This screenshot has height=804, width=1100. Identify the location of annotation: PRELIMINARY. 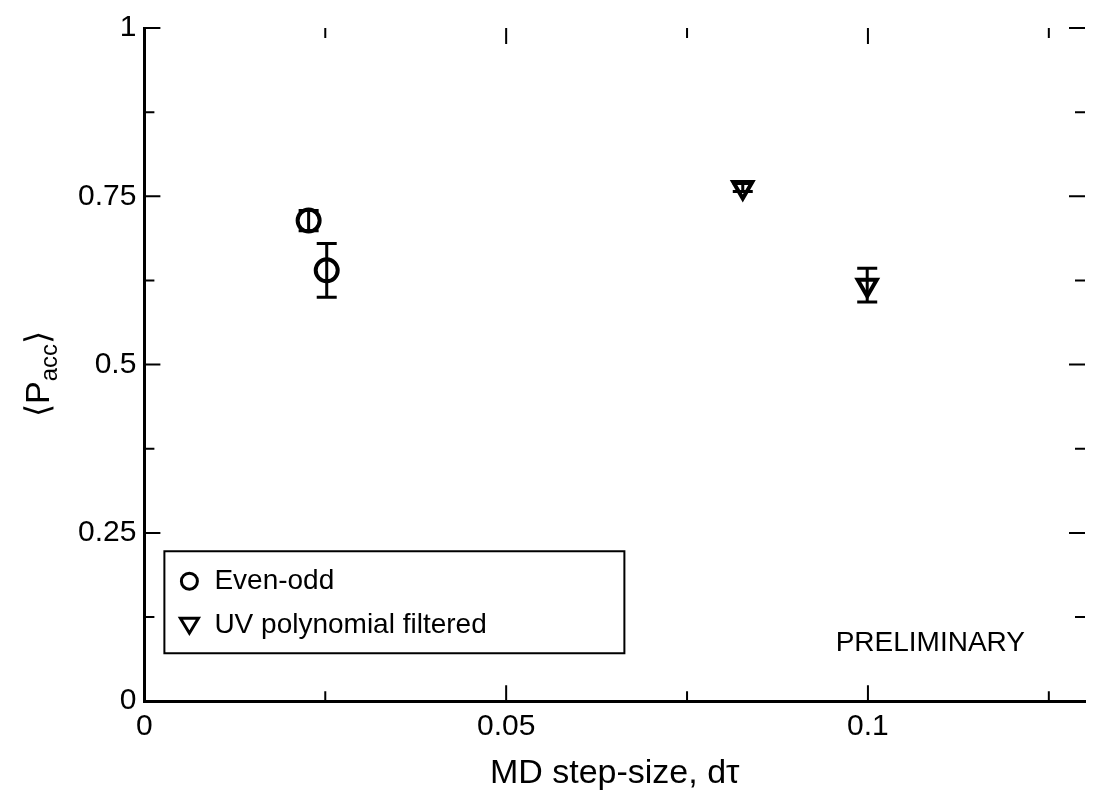
(930, 641).